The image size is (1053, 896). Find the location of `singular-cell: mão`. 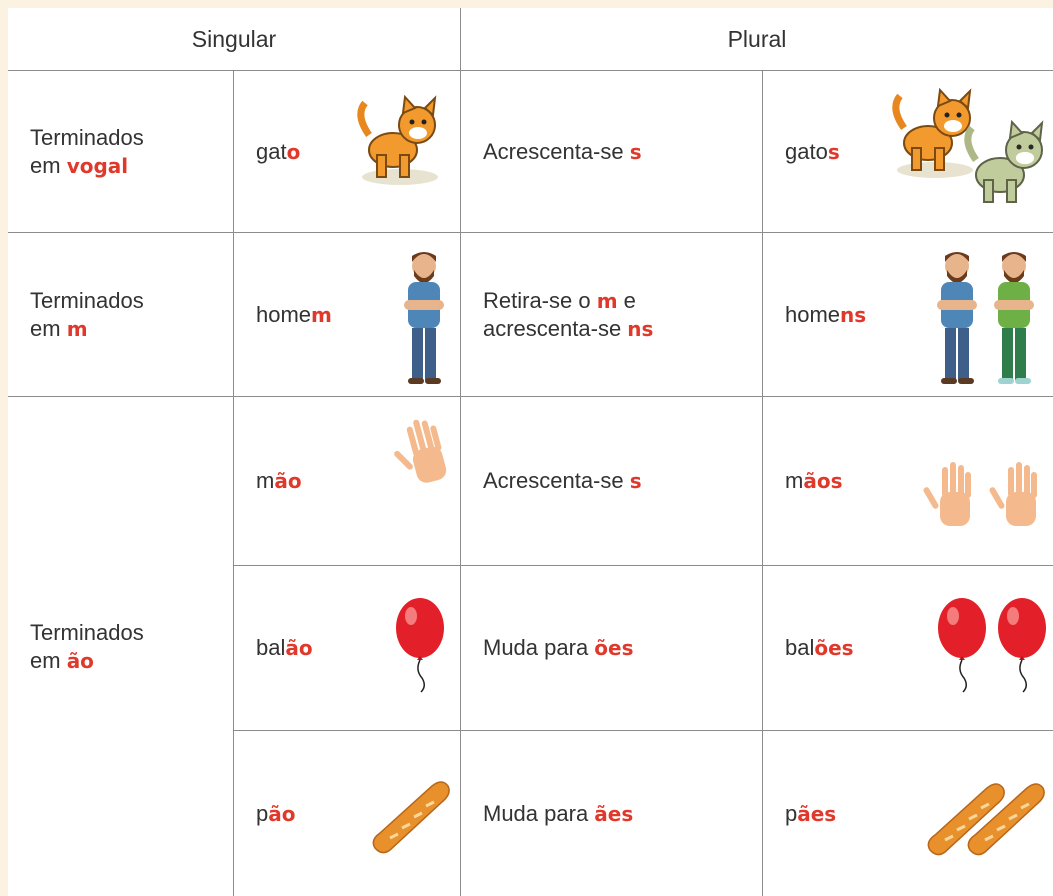

singular-cell: mão is located at coordinates (346, 480).